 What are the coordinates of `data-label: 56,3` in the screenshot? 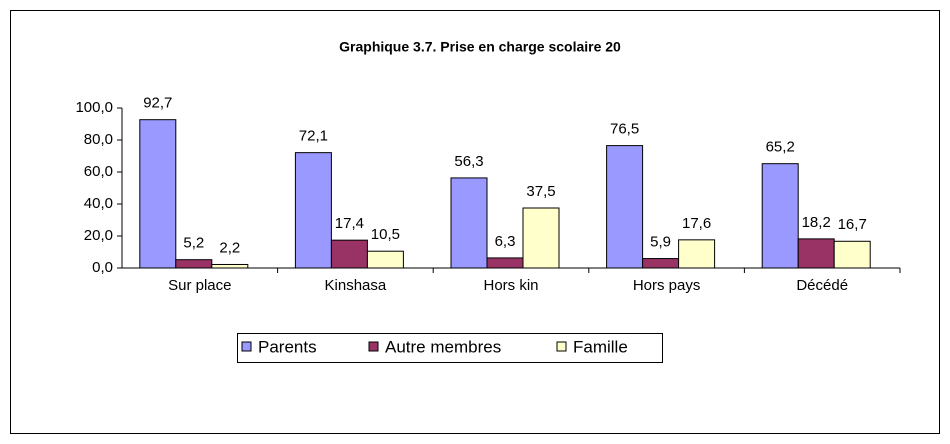 It's located at (468, 161).